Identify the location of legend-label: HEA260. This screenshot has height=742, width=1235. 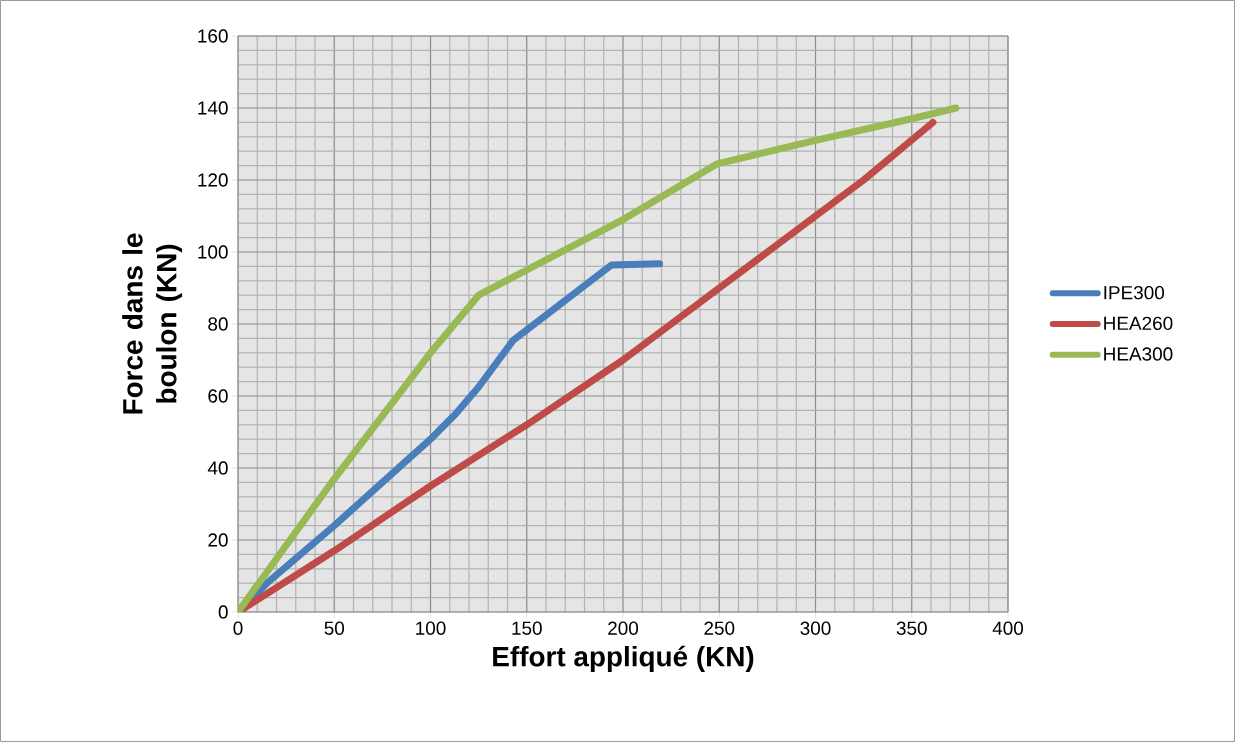
(1138, 323).